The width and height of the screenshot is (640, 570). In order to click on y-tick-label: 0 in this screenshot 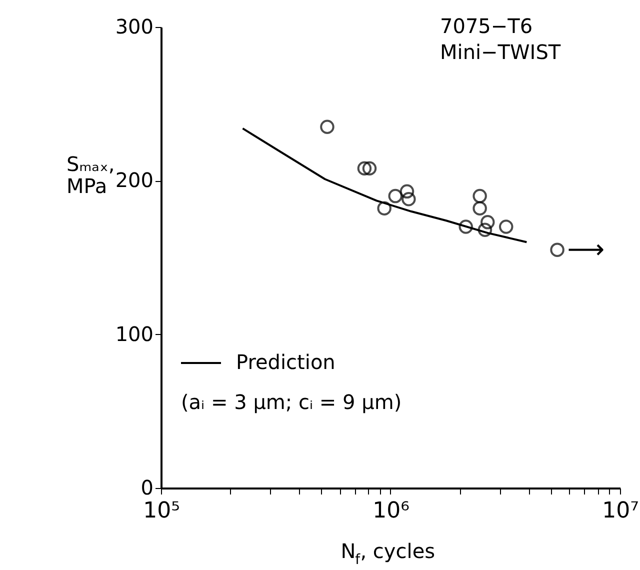, I will do `click(147, 488)`.